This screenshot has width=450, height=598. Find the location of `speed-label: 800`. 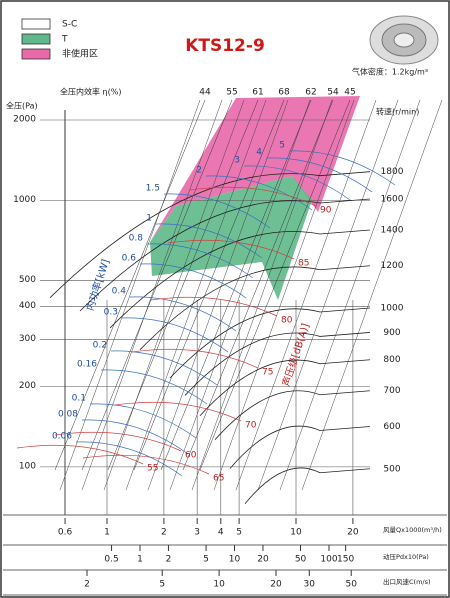

speed-label: 800 is located at coordinates (391, 360).